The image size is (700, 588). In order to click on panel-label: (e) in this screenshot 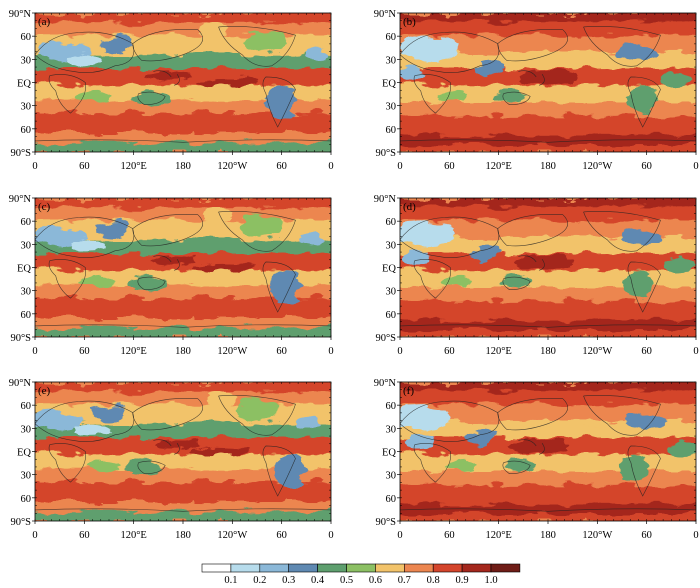, I will do `click(44, 391)`.